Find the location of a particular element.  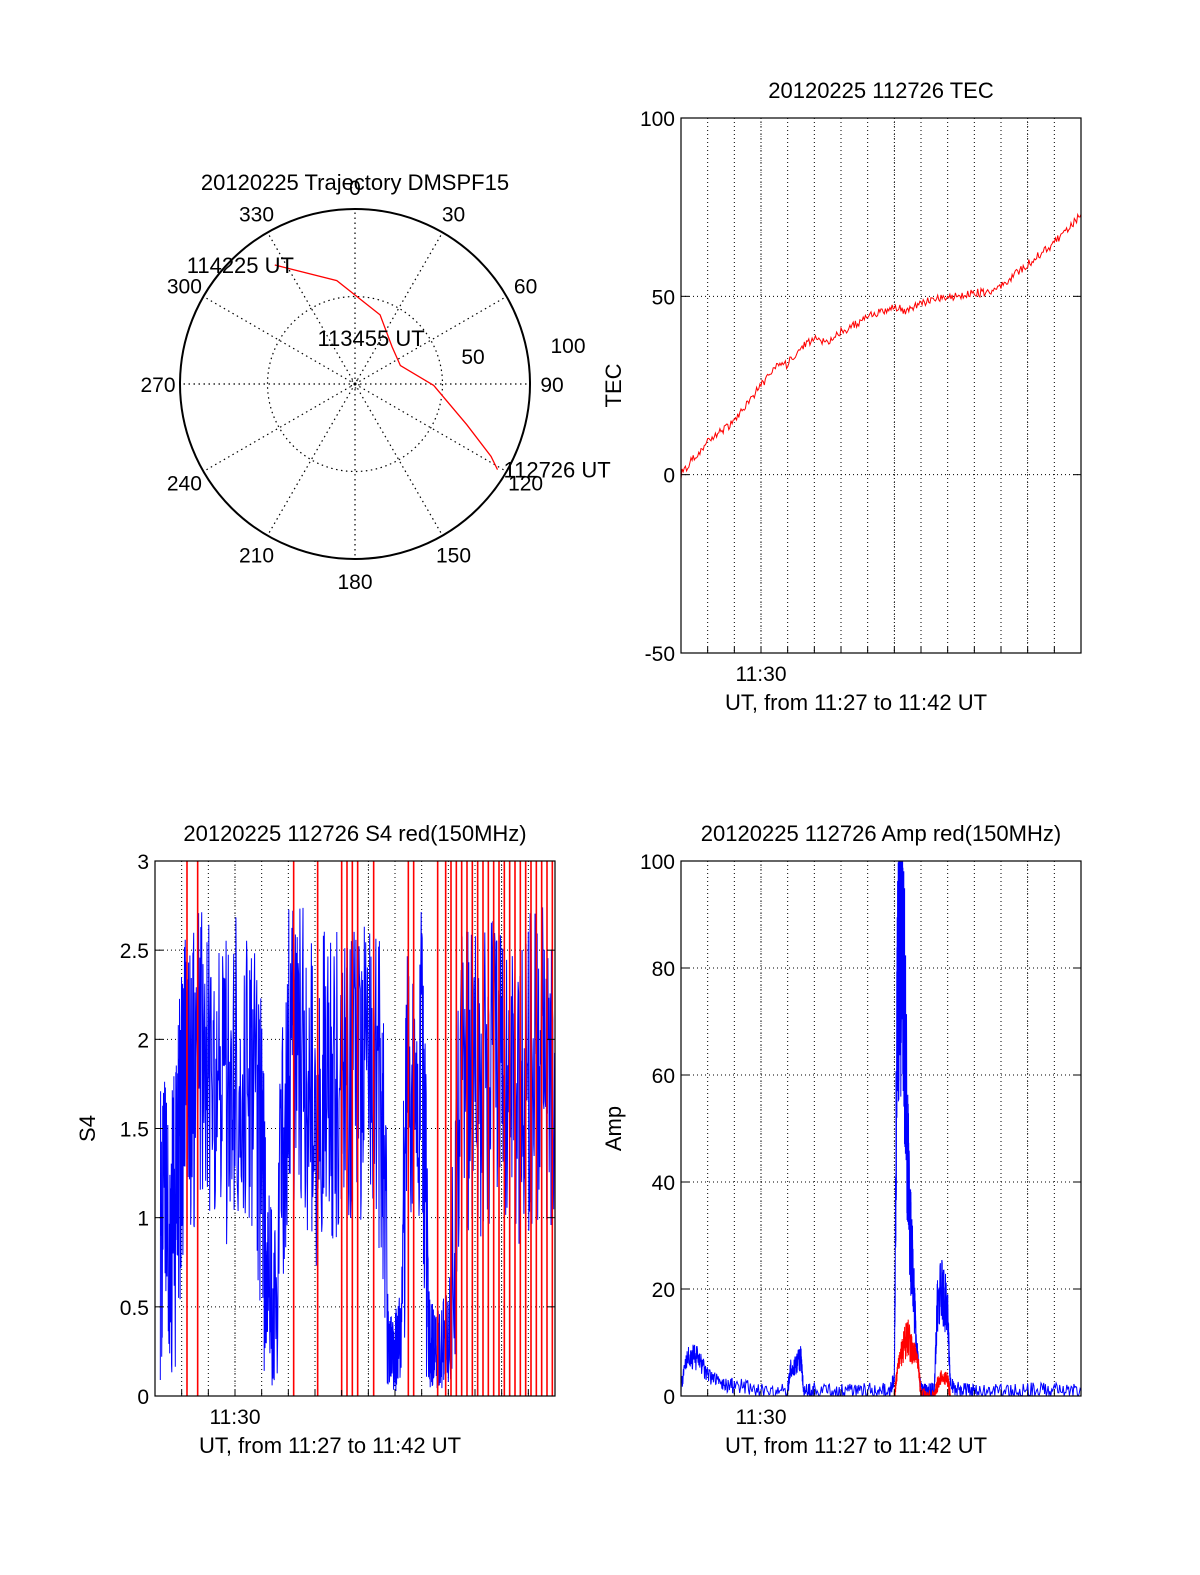

amp-data is located at coordinates (881, 1128).